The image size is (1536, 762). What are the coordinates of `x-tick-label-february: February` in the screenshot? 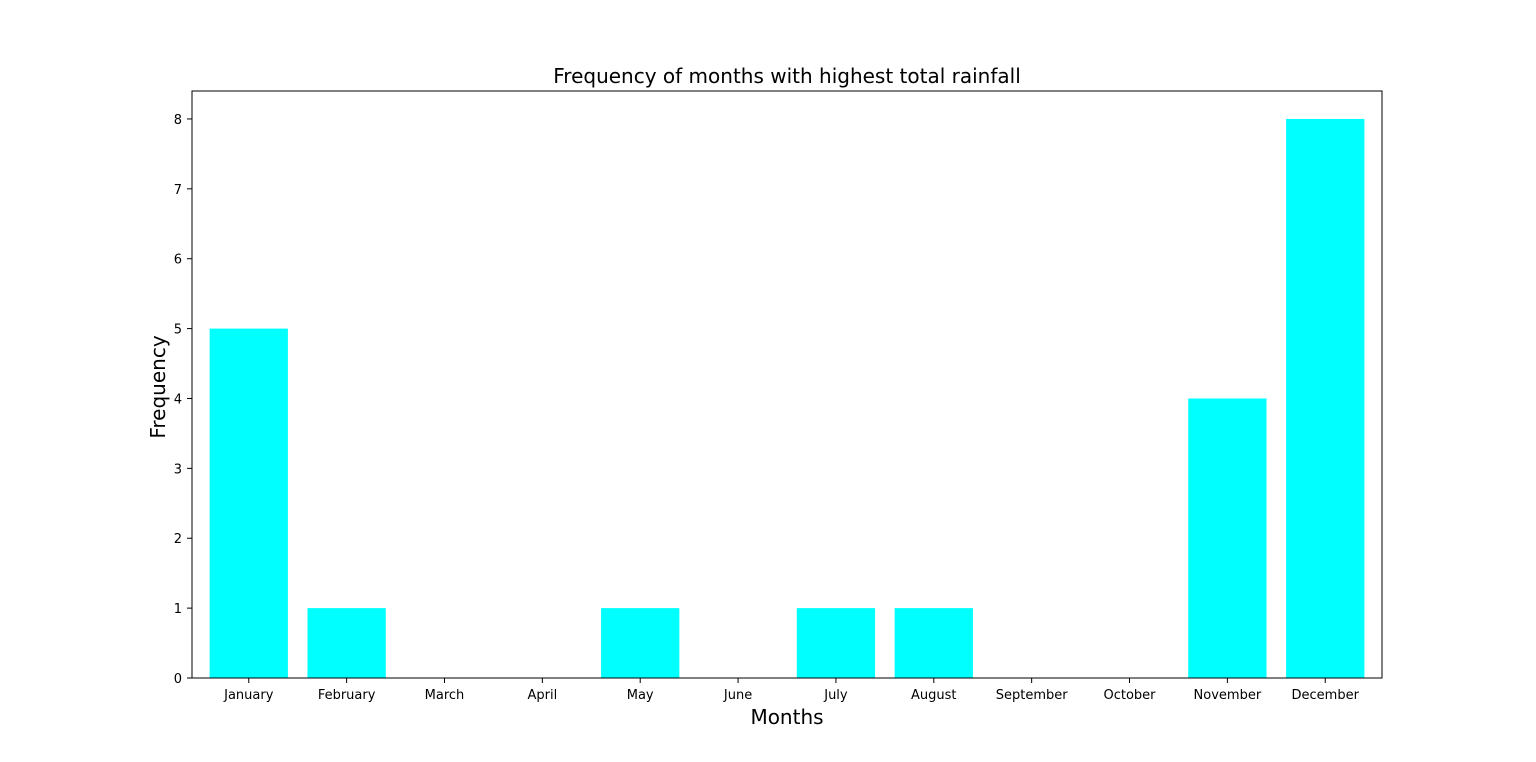 It's located at (347, 695).